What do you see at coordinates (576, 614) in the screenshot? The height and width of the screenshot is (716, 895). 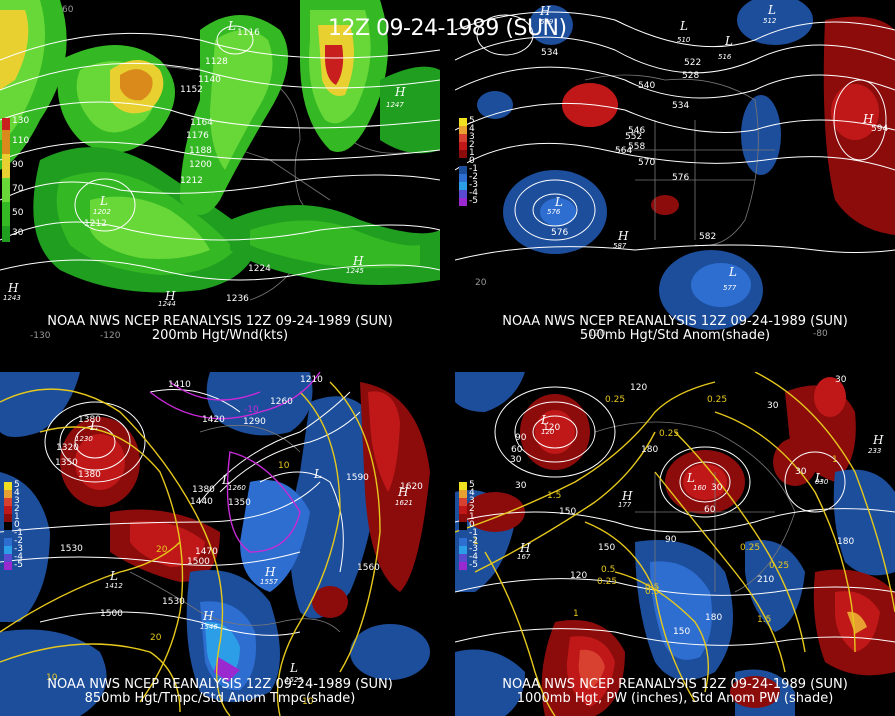 I see `svg-text: 1` at bounding box center [576, 614].